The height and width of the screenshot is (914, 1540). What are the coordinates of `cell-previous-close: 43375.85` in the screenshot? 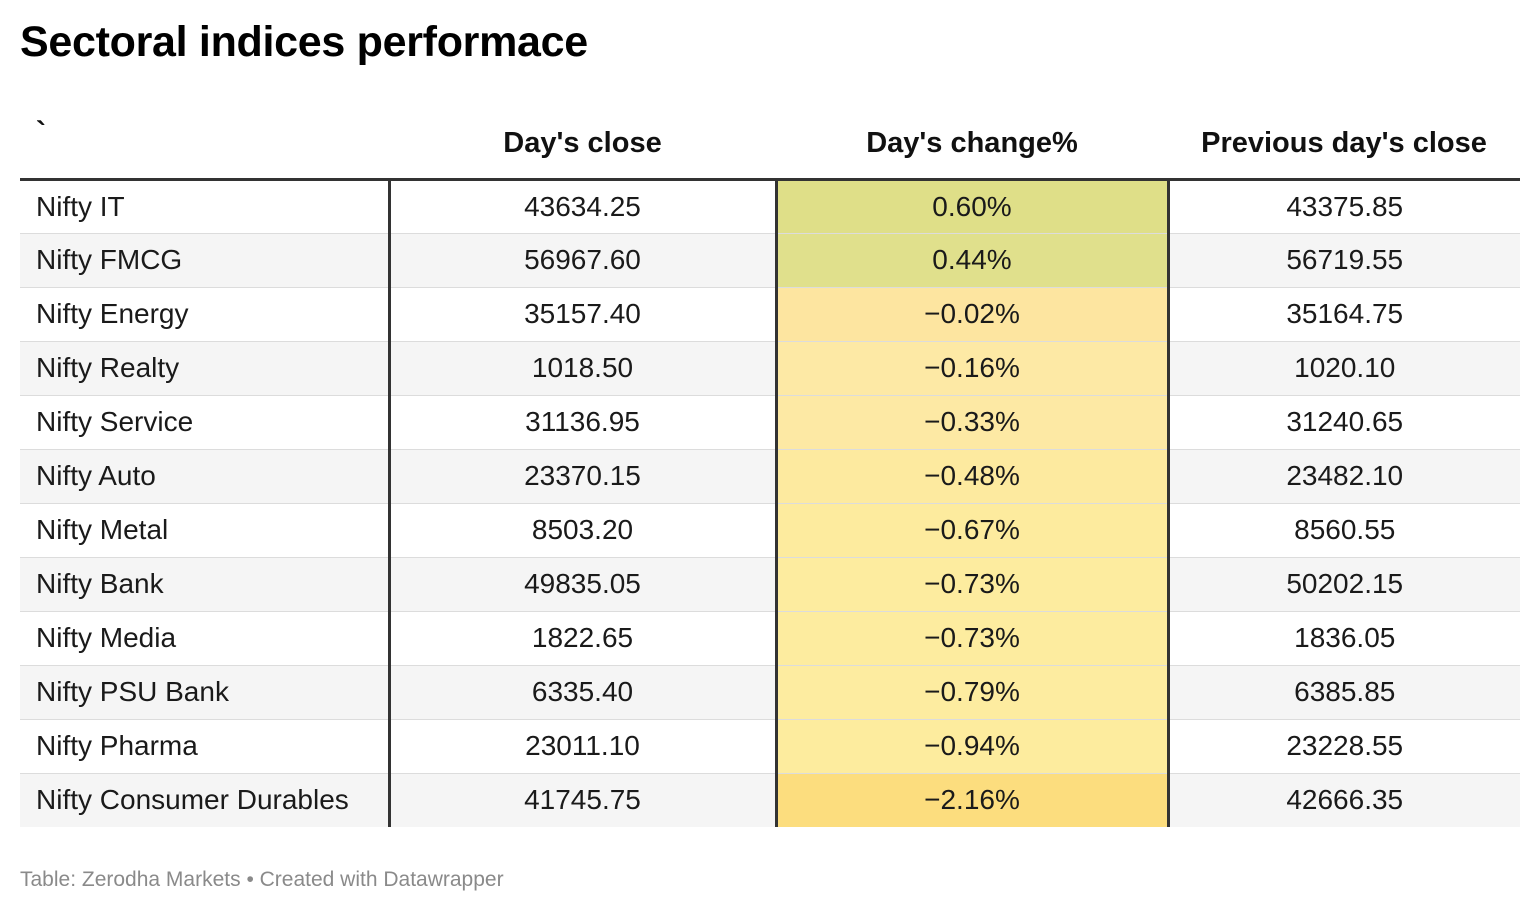 It's located at (1344, 206).